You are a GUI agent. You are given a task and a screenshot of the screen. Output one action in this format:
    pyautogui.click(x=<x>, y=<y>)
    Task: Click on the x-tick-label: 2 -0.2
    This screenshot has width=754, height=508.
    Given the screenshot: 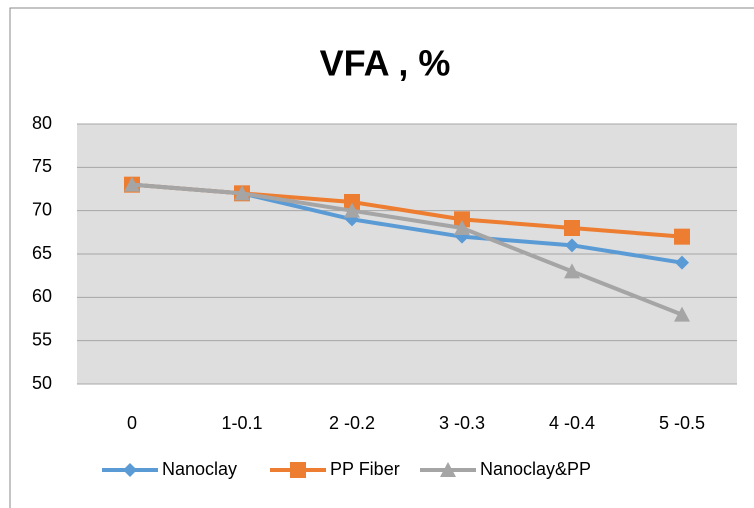 What is the action you would take?
    pyautogui.click(x=352, y=423)
    